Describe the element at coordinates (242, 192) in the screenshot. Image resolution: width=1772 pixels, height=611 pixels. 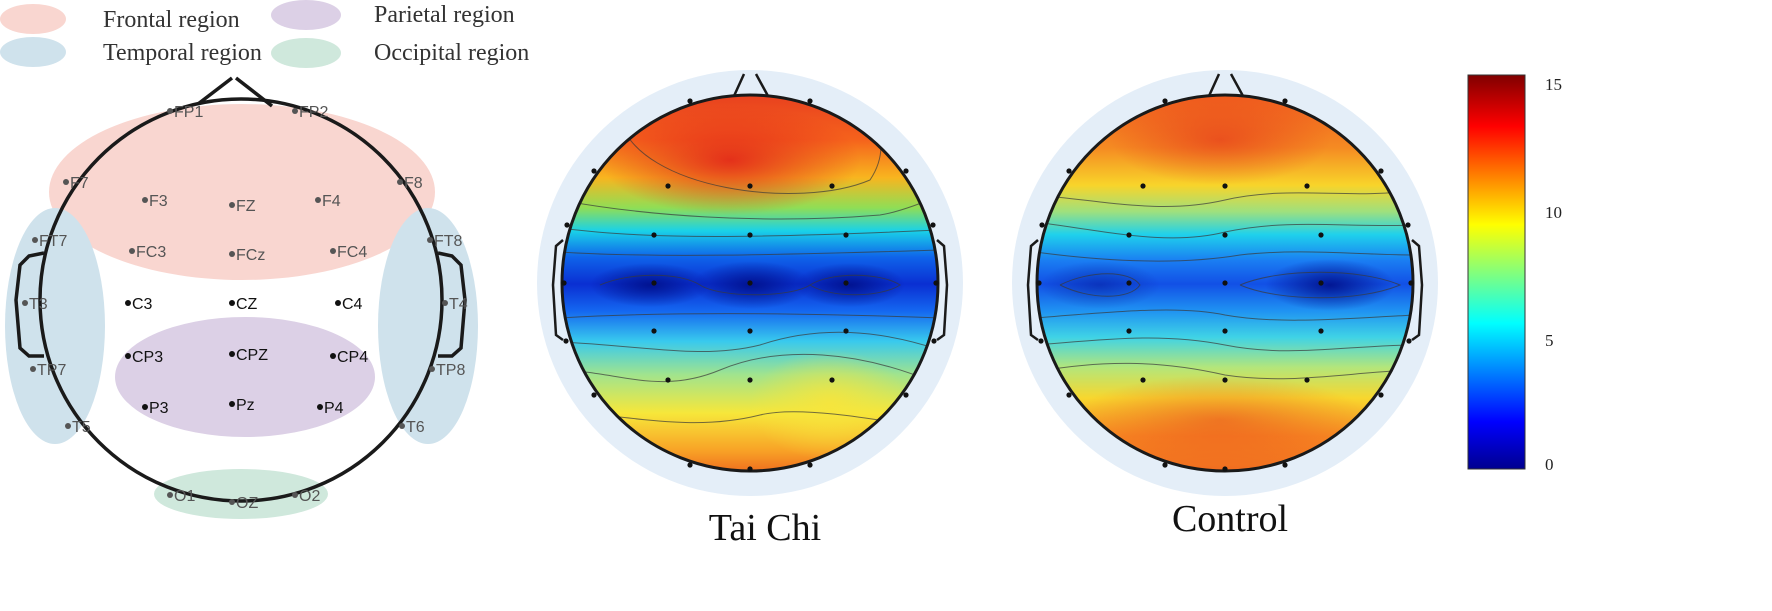
I see `region-frontal` at that location.